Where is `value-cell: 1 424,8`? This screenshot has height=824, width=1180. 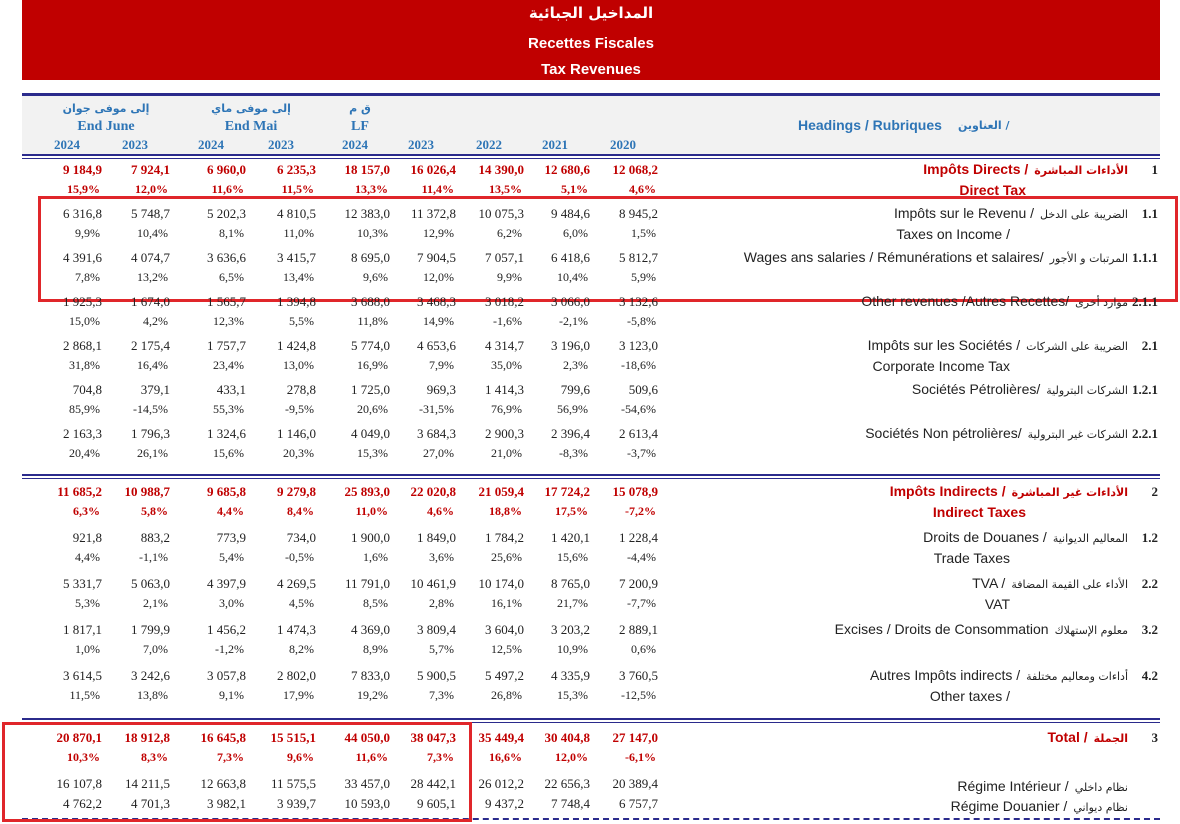 value-cell: 1 424,8 is located at coordinates (296, 345).